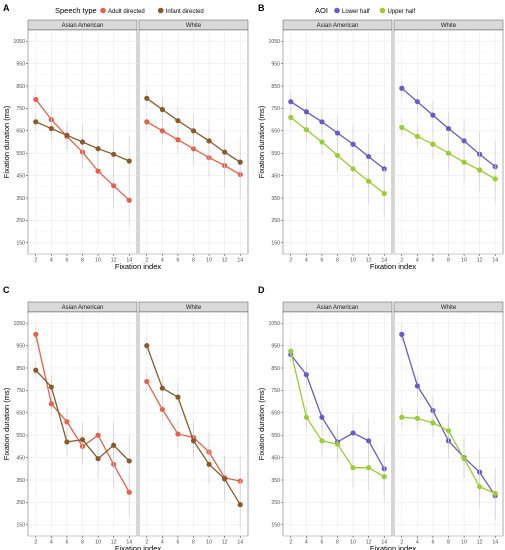 This screenshot has width=505, height=550. Describe the element at coordinates (126, 12) in the screenshot. I see `legend-label: Adult directed` at that location.